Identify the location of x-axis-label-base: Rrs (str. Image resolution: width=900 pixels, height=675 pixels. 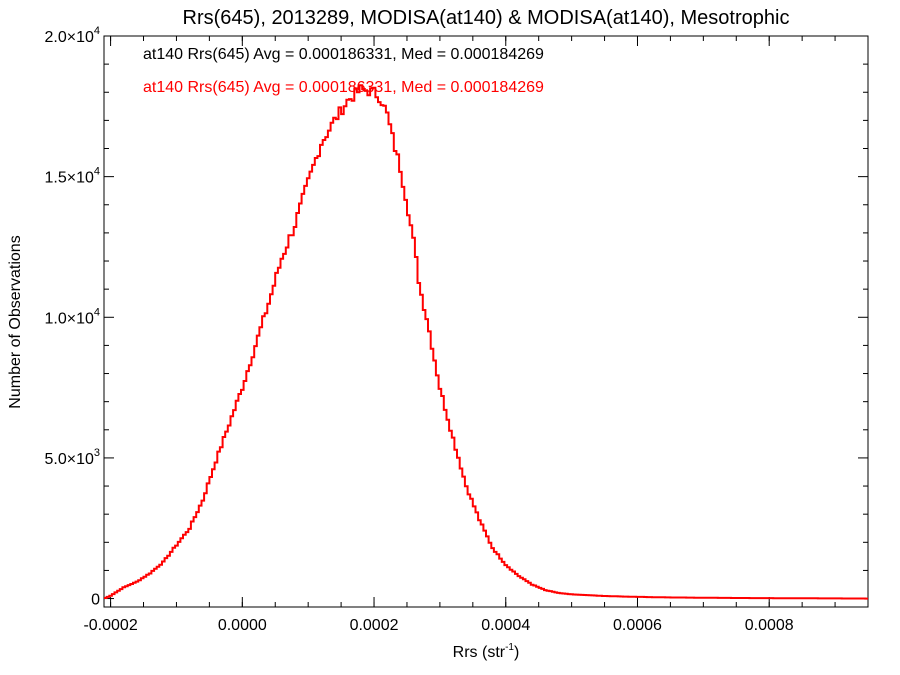
(479, 652).